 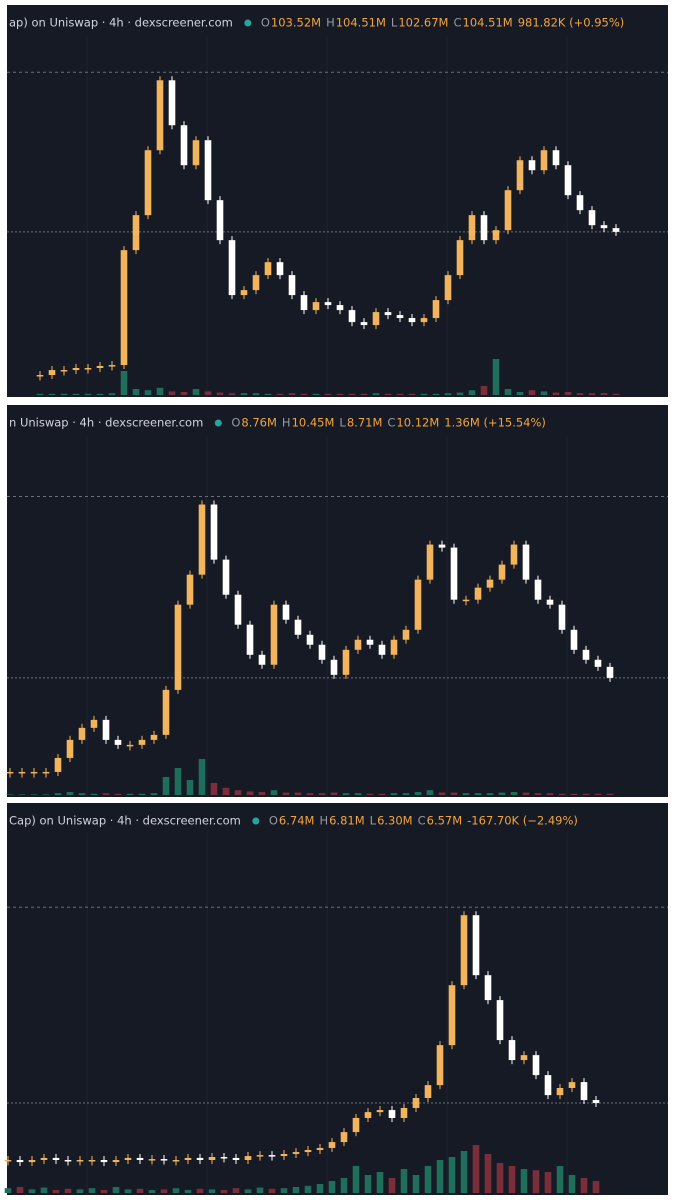 I want to click on ohlc-value: 6.81M, so click(x=347, y=821).